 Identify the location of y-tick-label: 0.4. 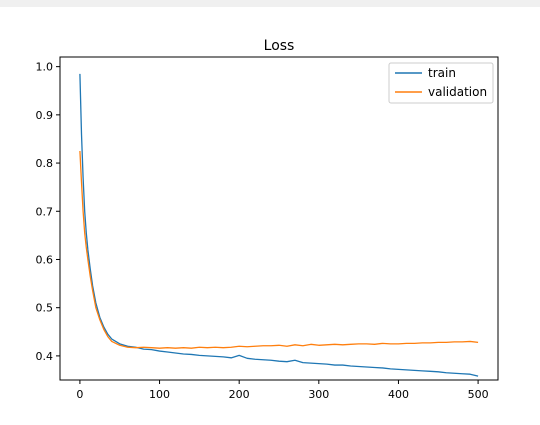
(45, 356).